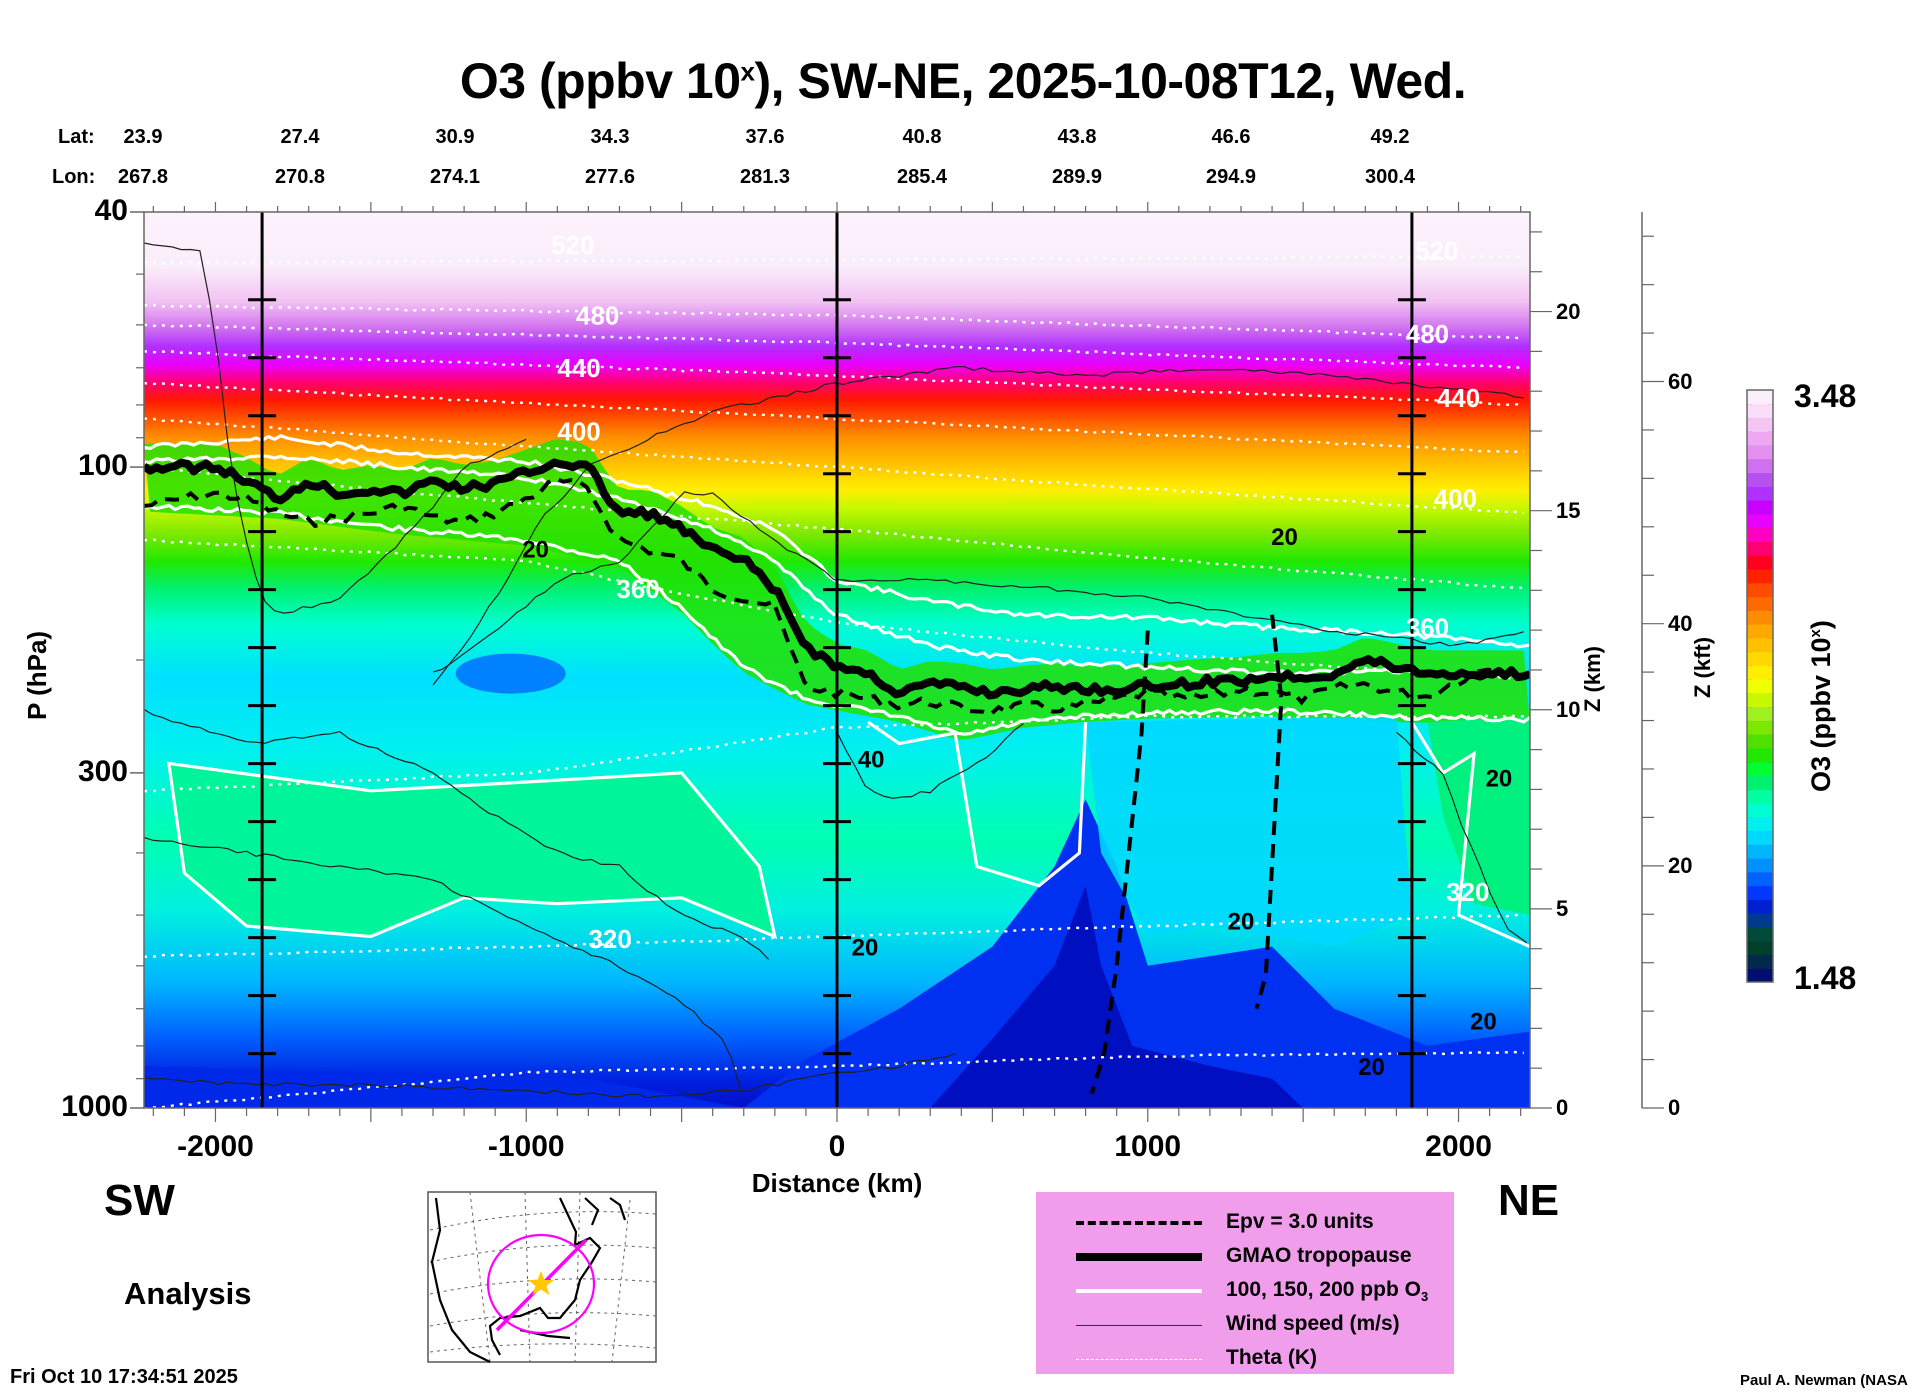 The width and height of the screenshot is (1926, 1394). What do you see at coordinates (74, 177) in the screenshot?
I see `lon-label: Lon:` at bounding box center [74, 177].